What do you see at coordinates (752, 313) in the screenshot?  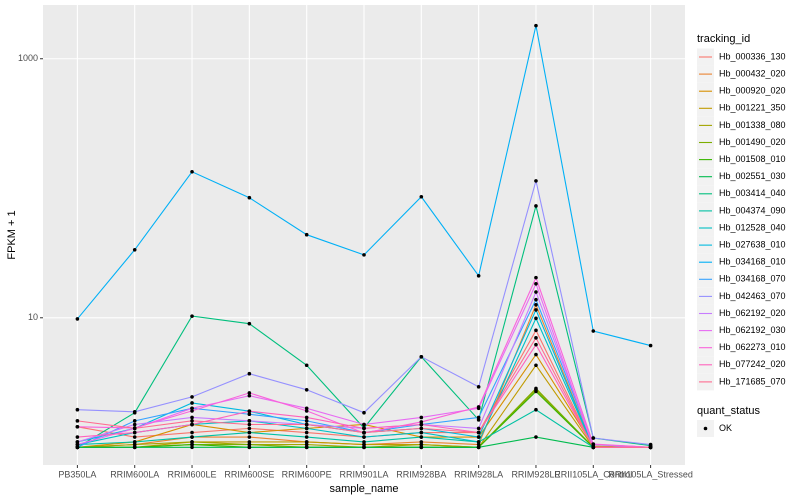 I see `legend-label: Hb_062192_020` at bounding box center [752, 313].